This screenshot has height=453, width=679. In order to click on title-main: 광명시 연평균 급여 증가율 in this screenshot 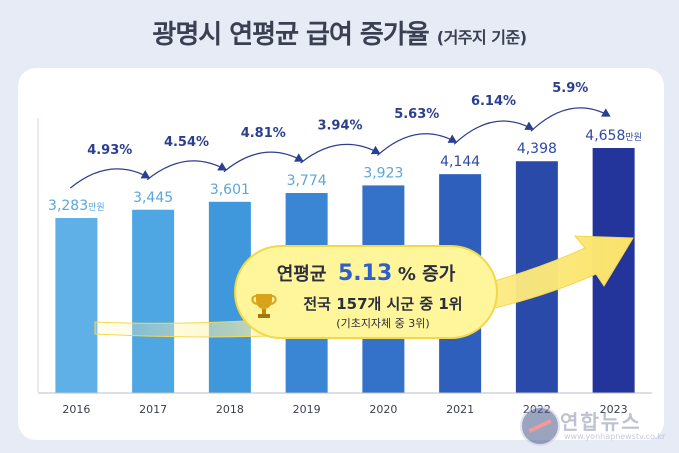, I will do `click(290, 35)`.